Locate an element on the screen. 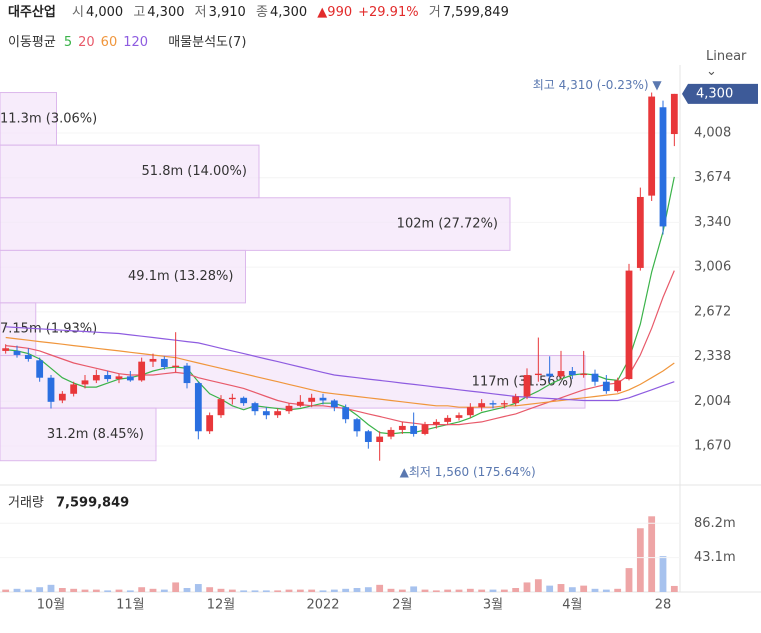 The width and height of the screenshot is (761, 633). x-tick-label: 2022 is located at coordinates (322, 605).